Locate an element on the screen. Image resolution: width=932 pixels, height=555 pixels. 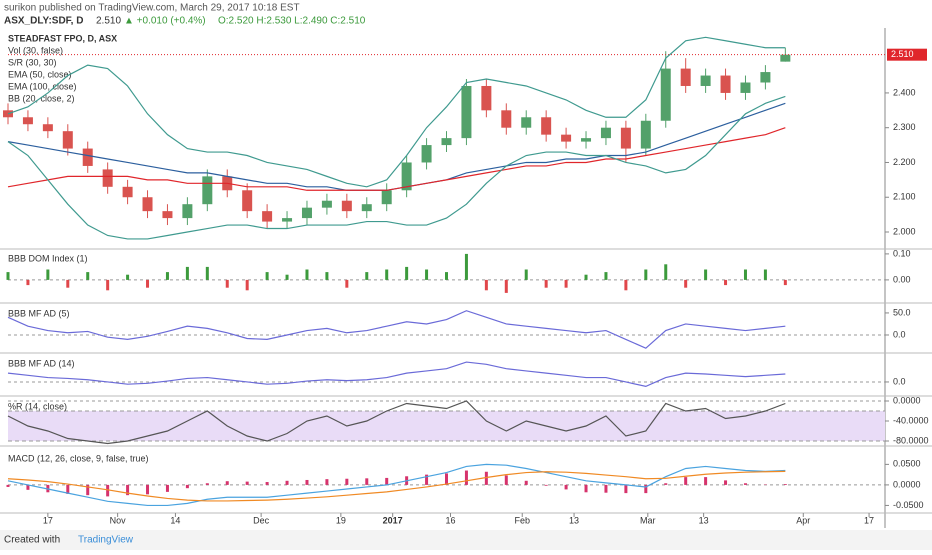
band is located at coordinates (446, 426).